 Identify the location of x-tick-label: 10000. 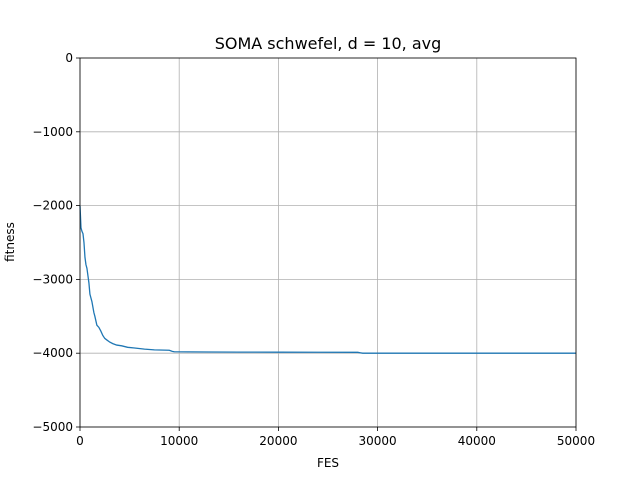
(179, 441).